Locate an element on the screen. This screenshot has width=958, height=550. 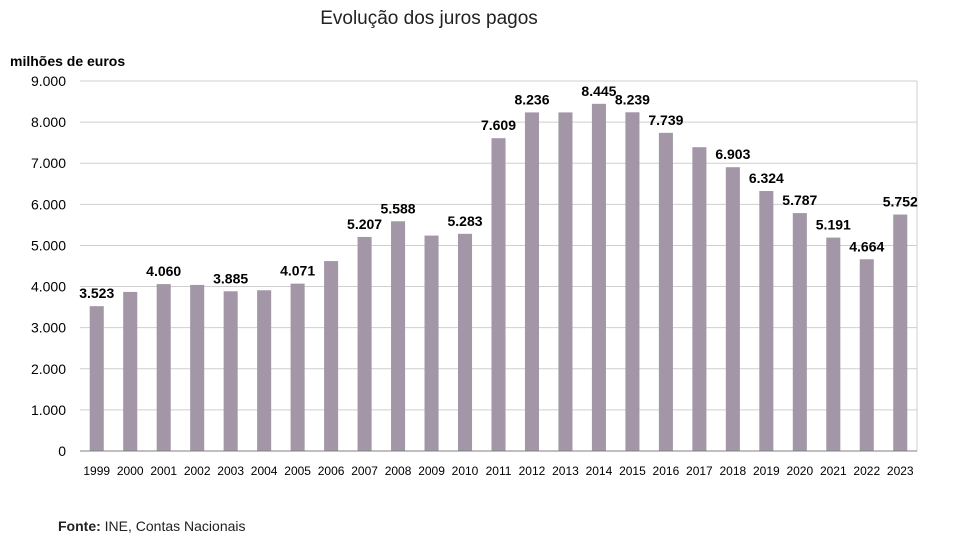
x-tick-label: 2010 is located at coordinates (465, 471).